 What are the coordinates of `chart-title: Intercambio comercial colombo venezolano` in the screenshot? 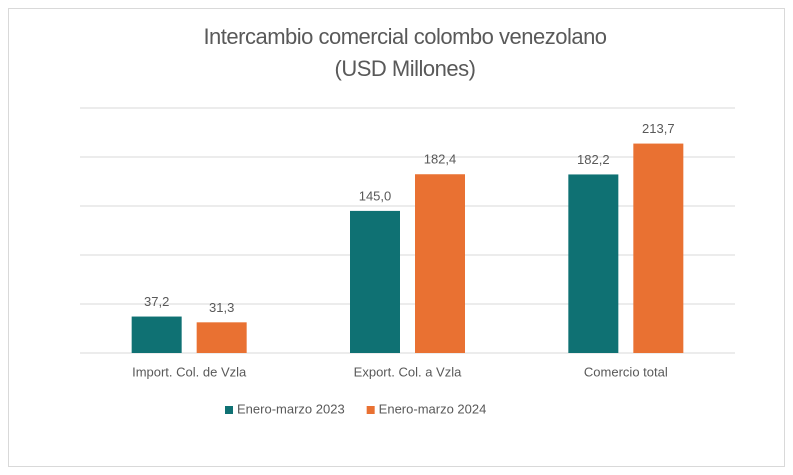 It's located at (404, 36).